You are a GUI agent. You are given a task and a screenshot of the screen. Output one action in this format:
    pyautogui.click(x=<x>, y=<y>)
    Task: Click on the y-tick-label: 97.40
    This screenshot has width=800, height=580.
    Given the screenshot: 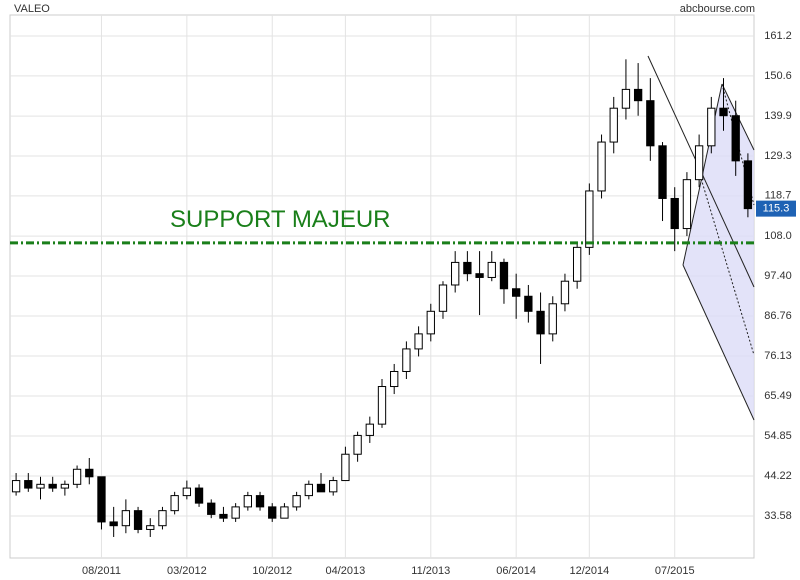 What is the action you would take?
    pyautogui.click(x=778, y=276)
    